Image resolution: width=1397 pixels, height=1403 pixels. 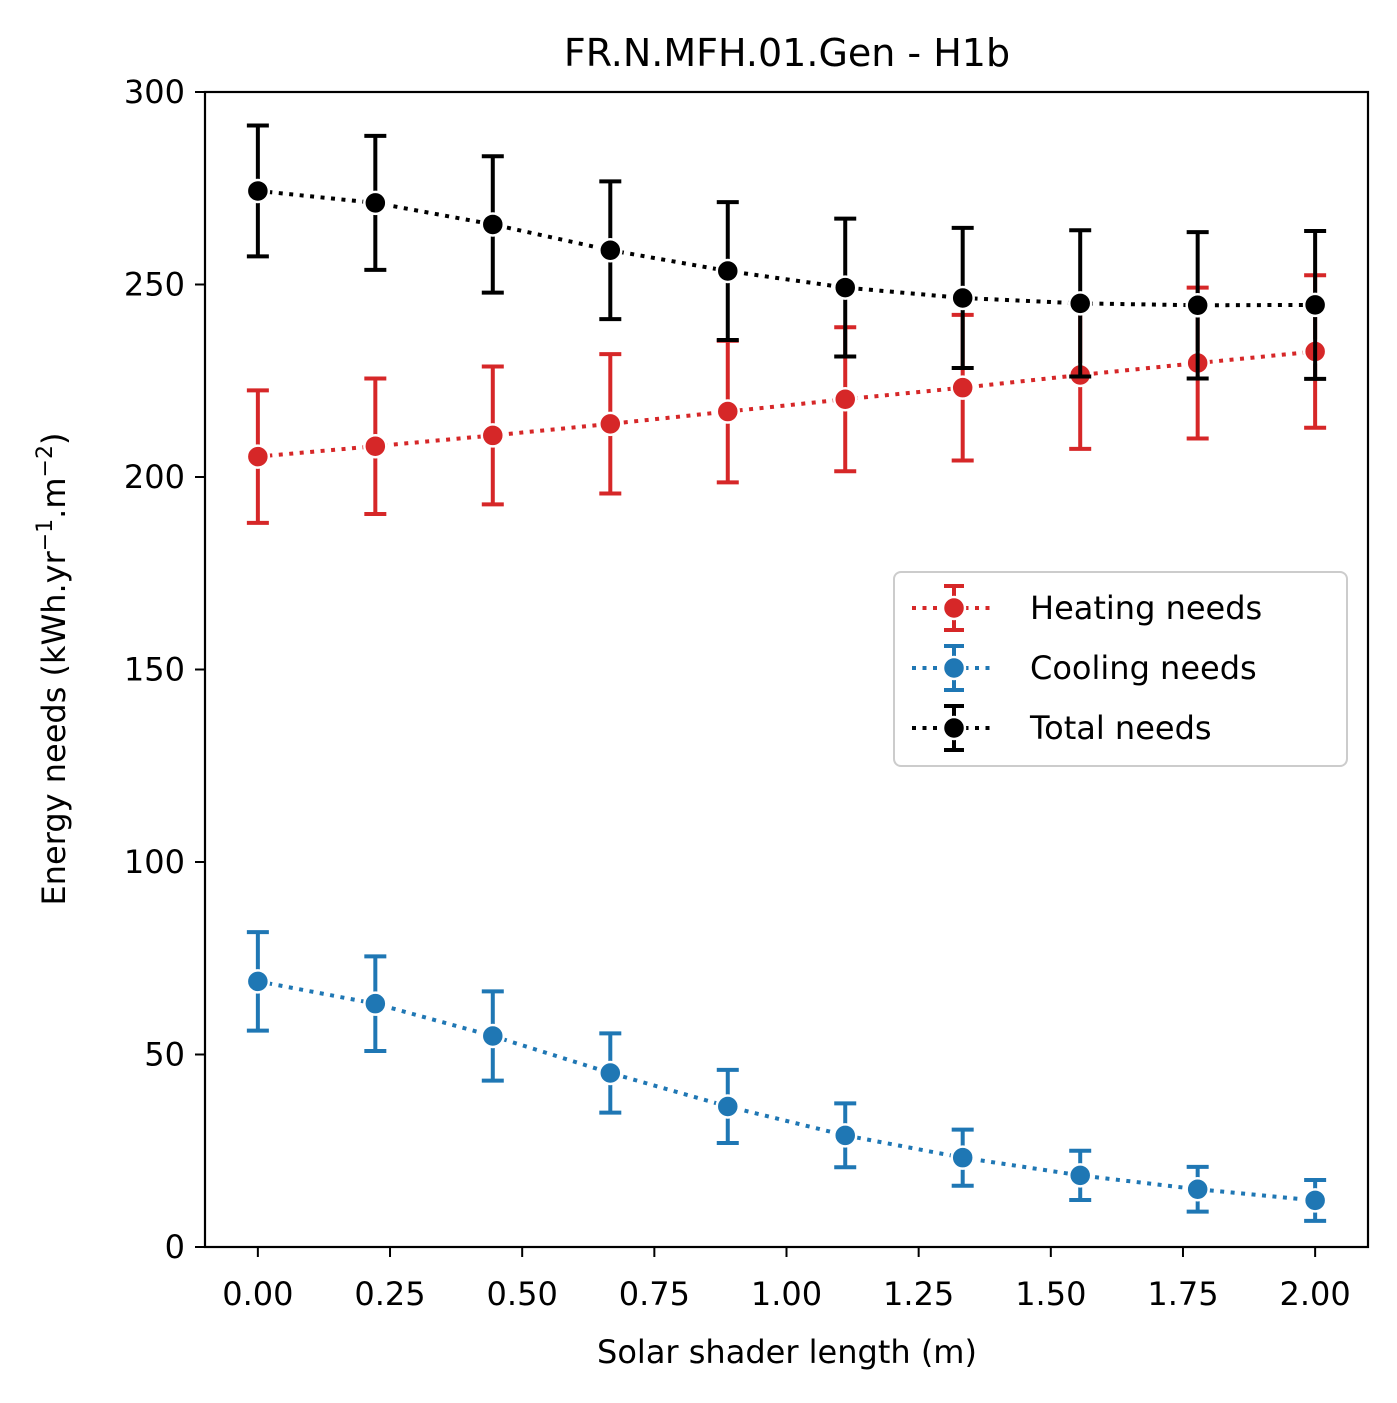 I want to click on y-axis-title: Energy needs (kWh.yr−1.m−2), so click(x=53, y=669).